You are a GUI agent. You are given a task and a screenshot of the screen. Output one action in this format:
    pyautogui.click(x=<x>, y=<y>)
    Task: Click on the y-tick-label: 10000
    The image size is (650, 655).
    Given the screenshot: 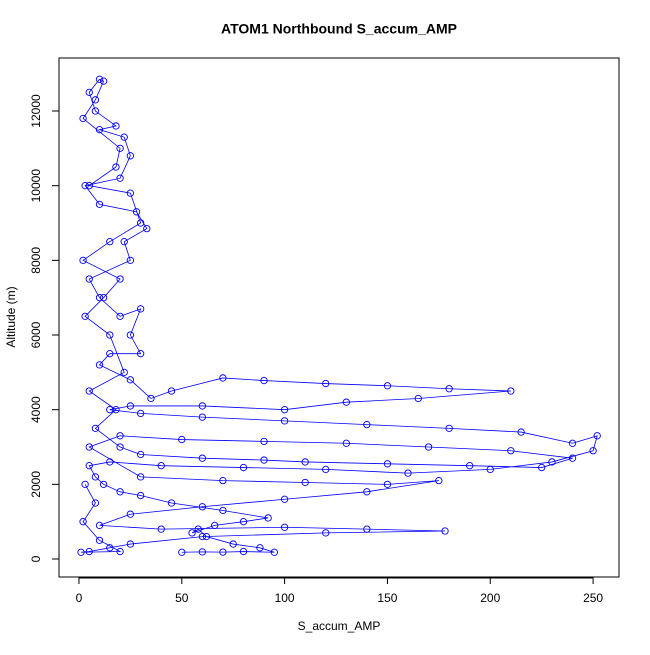 What is the action you would take?
    pyautogui.click(x=36, y=186)
    